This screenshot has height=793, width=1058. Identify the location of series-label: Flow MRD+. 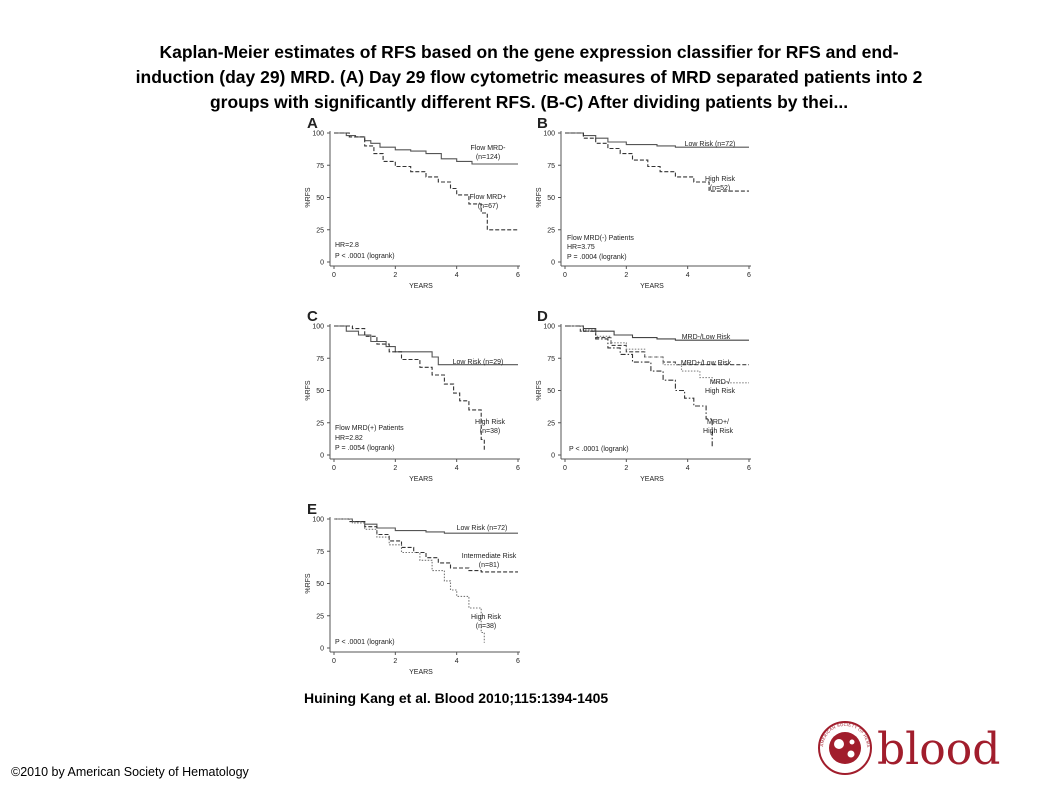
(488, 197).